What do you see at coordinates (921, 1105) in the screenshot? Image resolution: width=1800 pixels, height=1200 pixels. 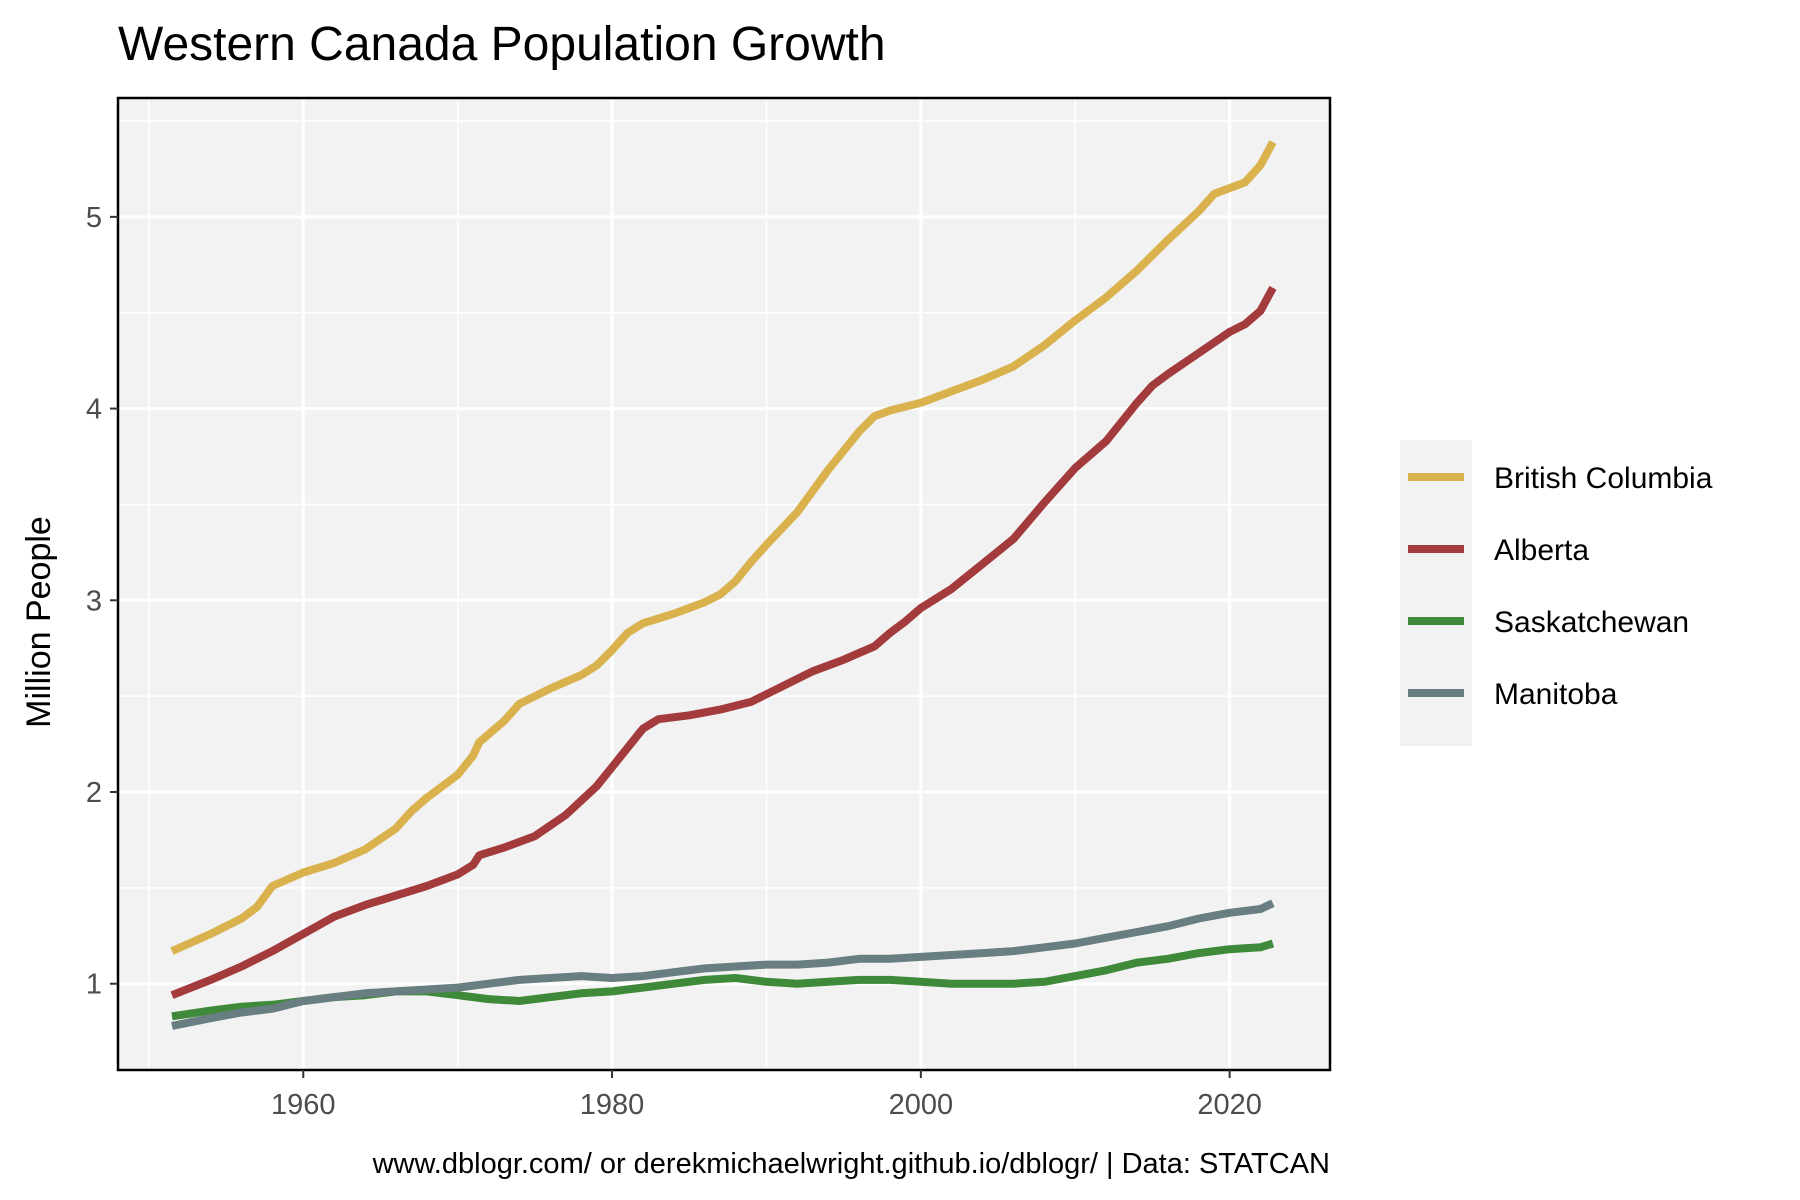 I see `x-tick-label: 2000` at bounding box center [921, 1105].